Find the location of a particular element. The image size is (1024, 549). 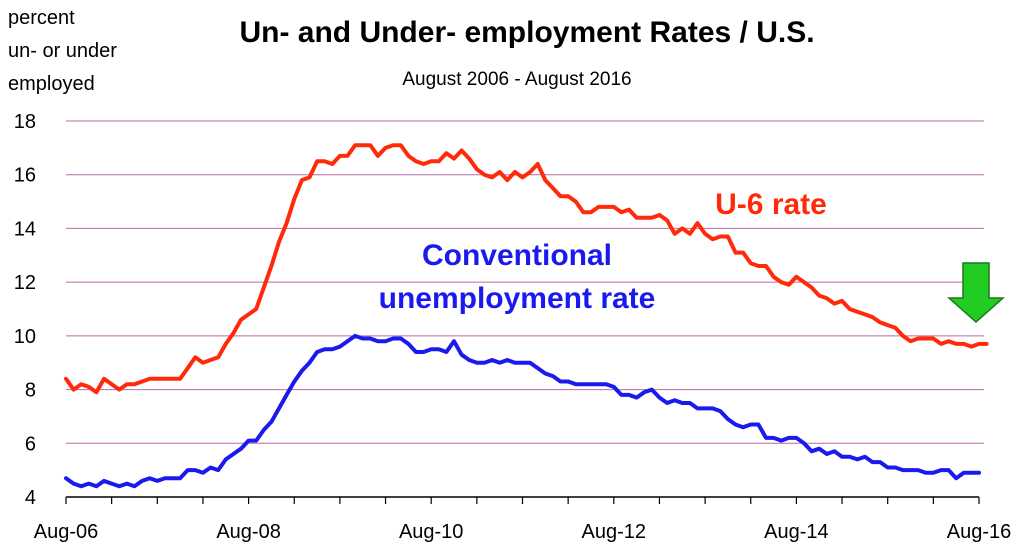

y-tick-label: 12 is located at coordinates (25, 283).